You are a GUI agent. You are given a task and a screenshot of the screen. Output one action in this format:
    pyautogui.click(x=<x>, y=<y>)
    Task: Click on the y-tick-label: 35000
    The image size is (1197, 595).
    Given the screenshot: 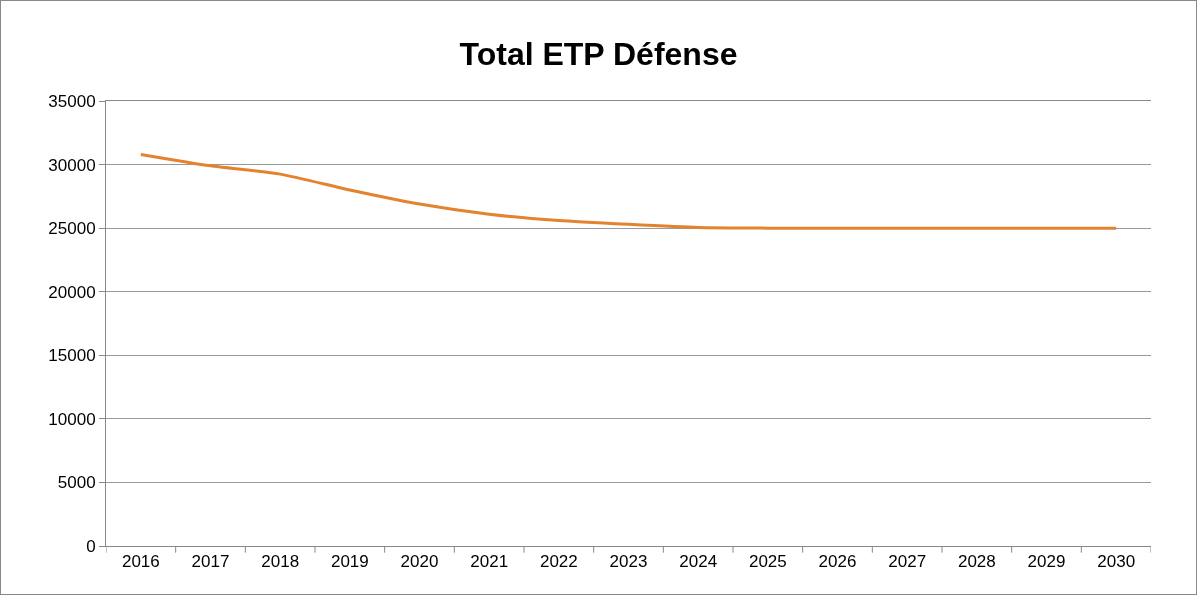 What is the action you would take?
    pyautogui.click(x=72, y=101)
    